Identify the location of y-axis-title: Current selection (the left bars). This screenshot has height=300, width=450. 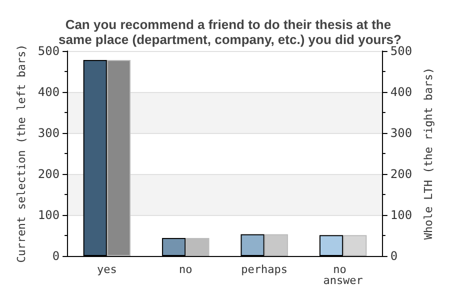
(21, 153).